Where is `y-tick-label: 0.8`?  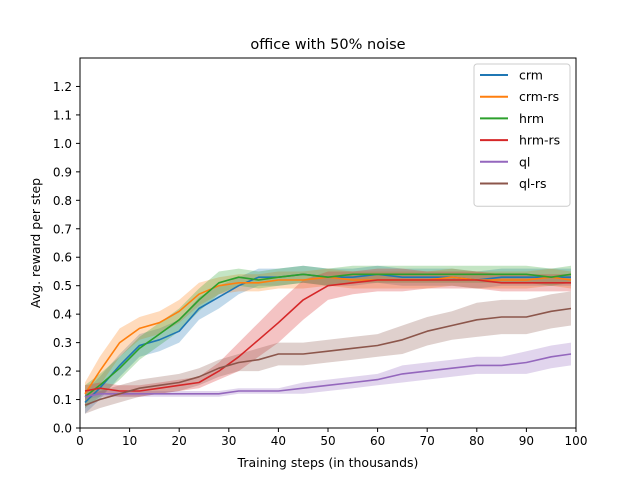
y-tick-label: 0.8 is located at coordinates (62, 201).